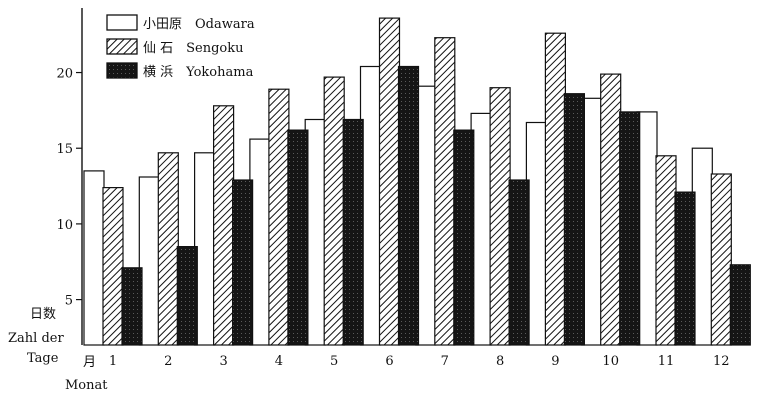 The height and width of the screenshot is (395, 767). I want to click on y-axis-title: 日数 Zahl der Tage, so click(36, 336).